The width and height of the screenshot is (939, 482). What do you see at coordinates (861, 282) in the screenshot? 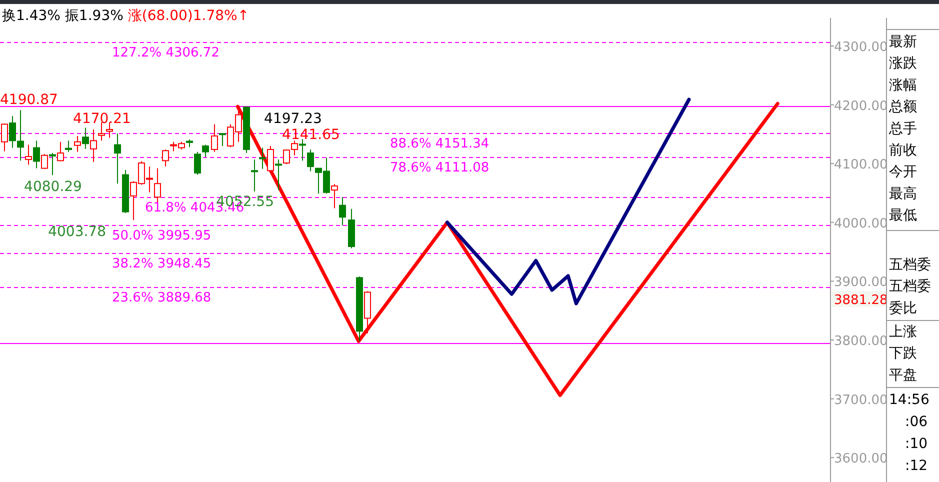
I see `y-tick-label: 3900.00` at bounding box center [861, 282].